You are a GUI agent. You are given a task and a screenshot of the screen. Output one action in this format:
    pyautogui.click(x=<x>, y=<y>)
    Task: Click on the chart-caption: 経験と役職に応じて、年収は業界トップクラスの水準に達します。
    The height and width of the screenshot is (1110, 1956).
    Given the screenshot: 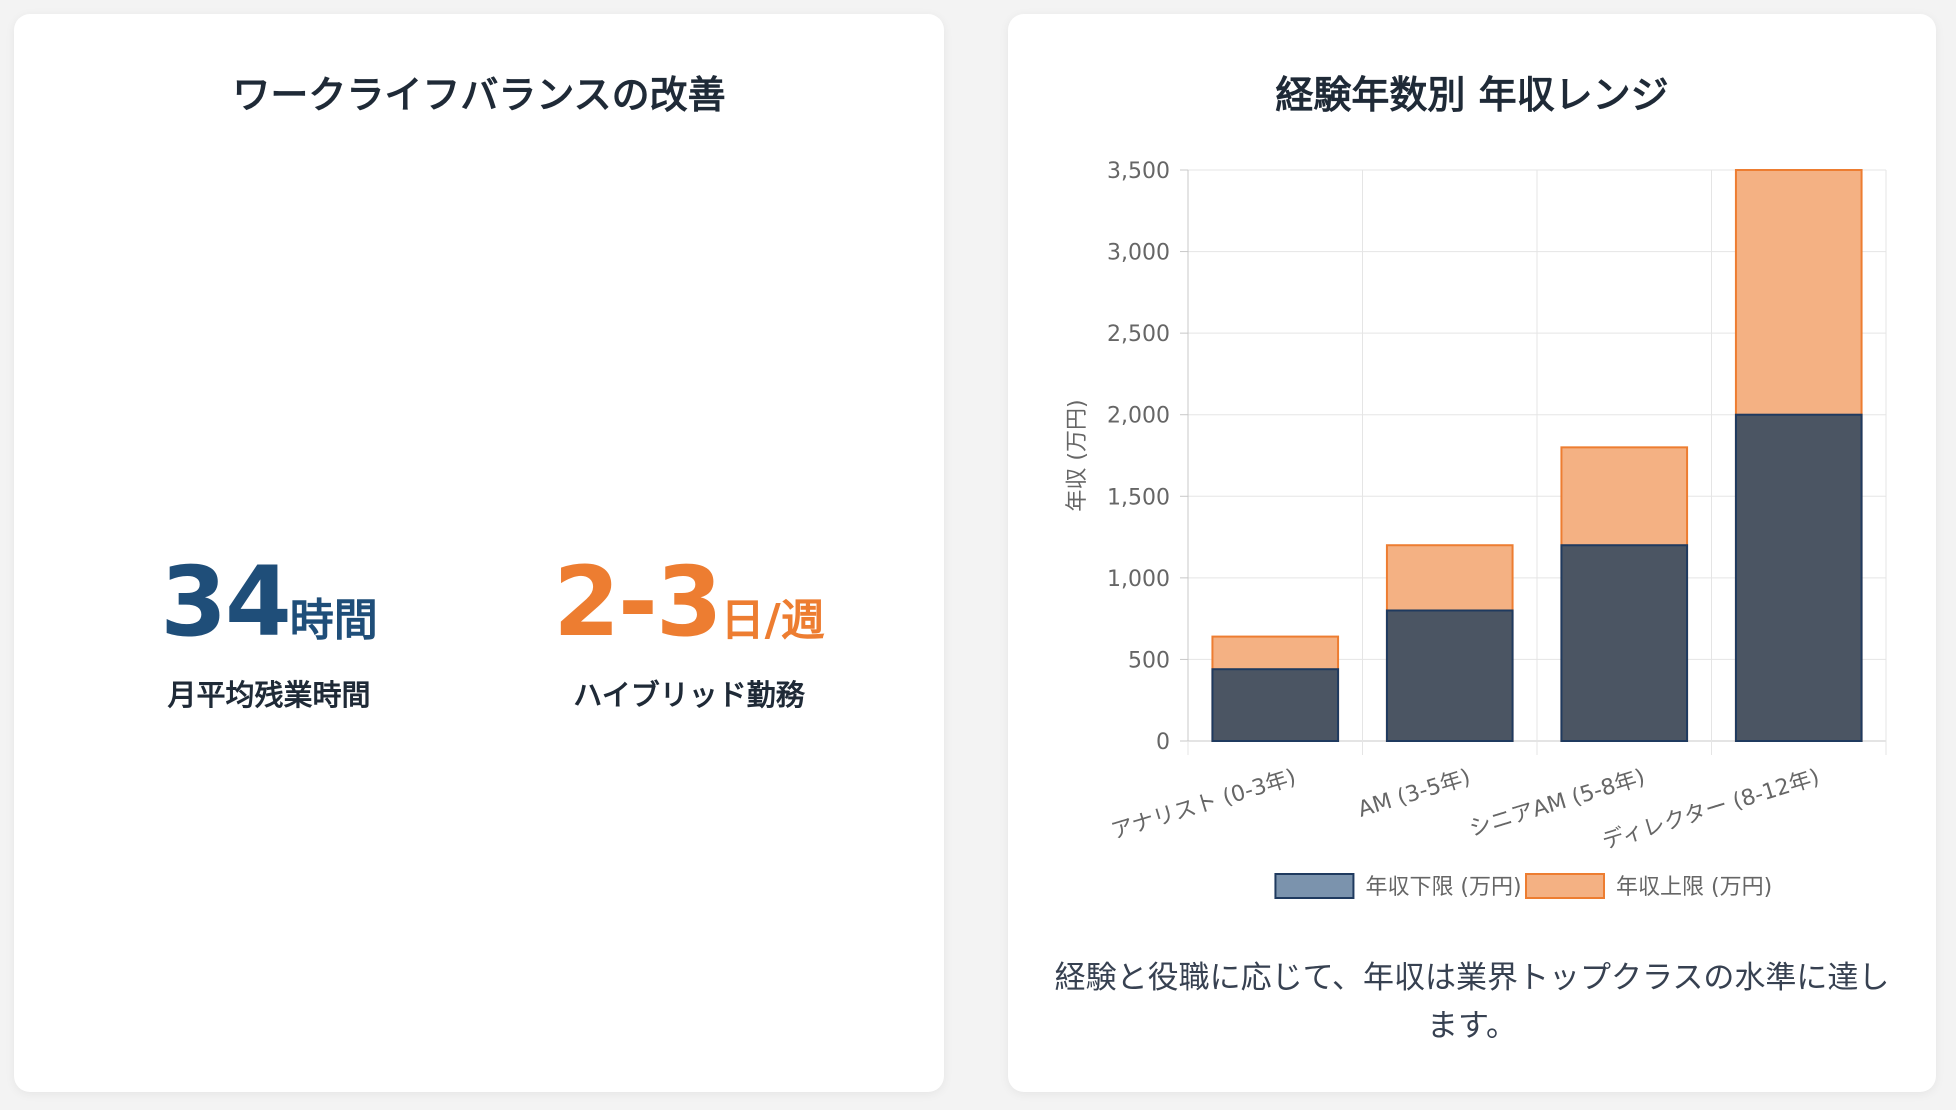 What is the action you would take?
    pyautogui.click(x=1472, y=1002)
    